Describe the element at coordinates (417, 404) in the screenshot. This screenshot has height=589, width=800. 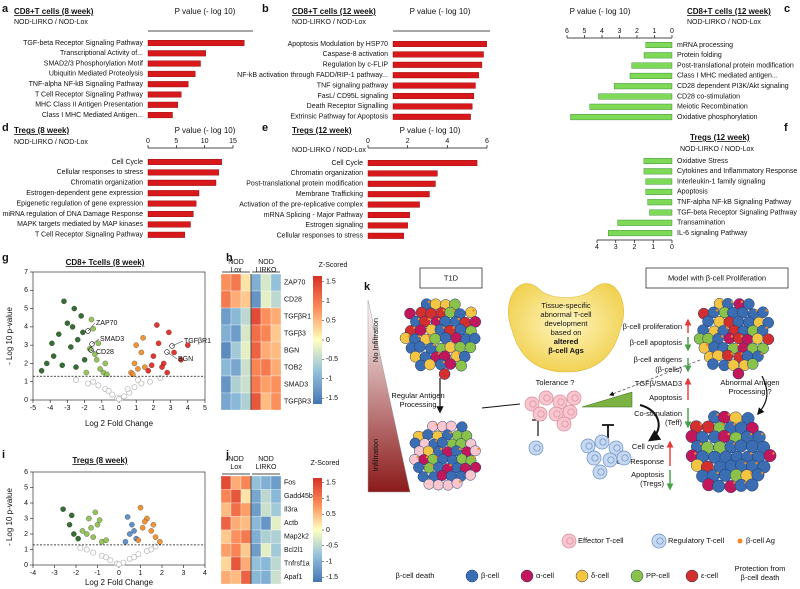
I see `left-path-label: Processing` at that location.